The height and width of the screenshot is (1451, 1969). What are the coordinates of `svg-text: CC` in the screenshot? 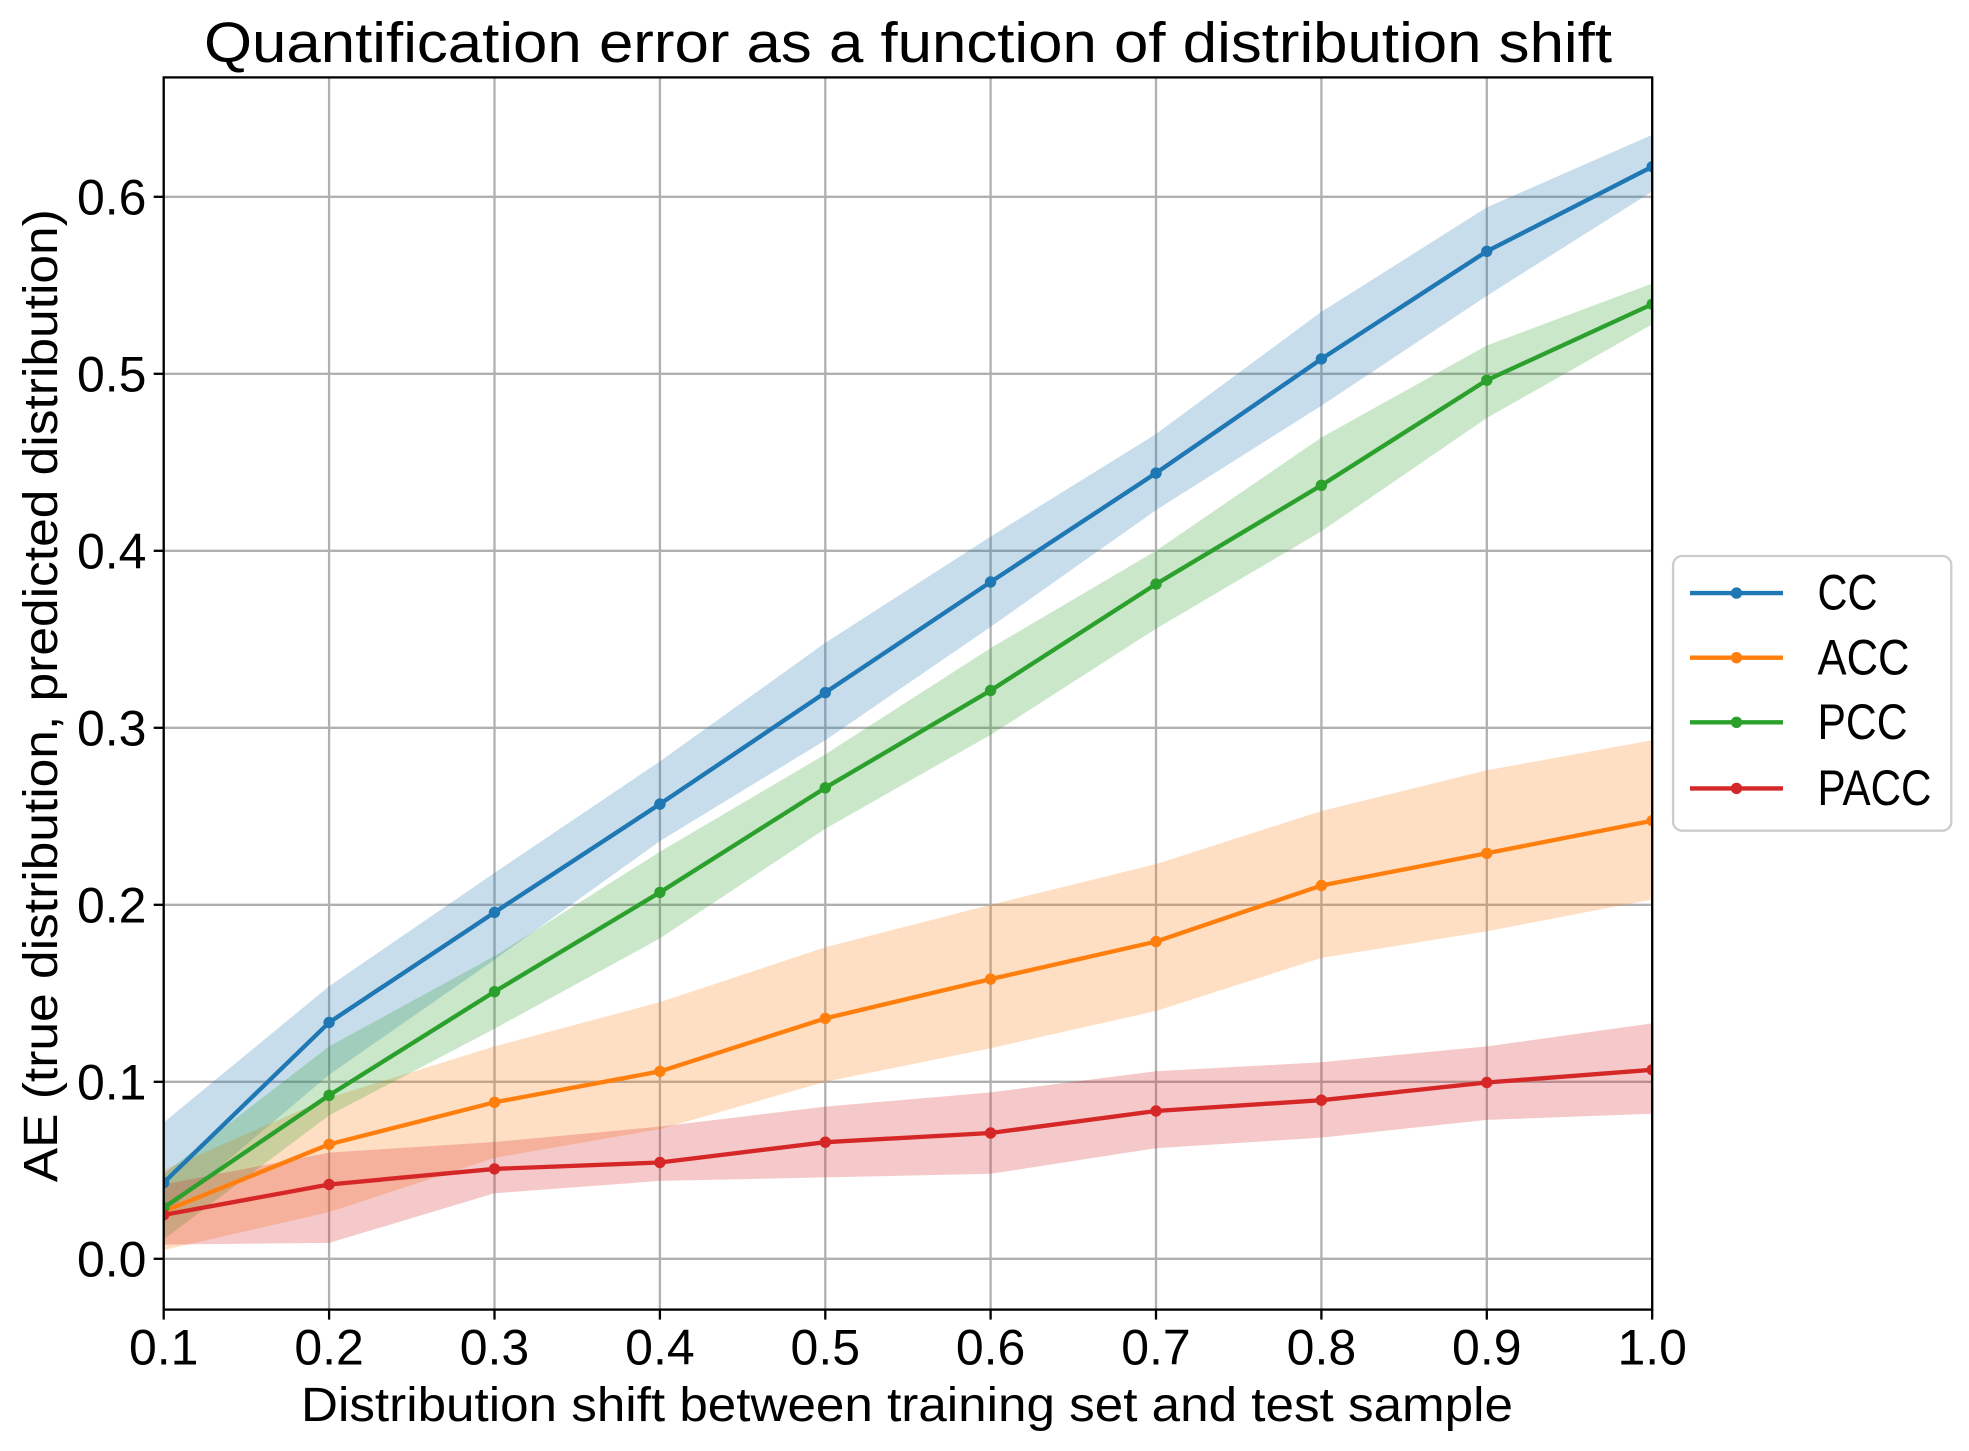 It's located at (1848, 592).